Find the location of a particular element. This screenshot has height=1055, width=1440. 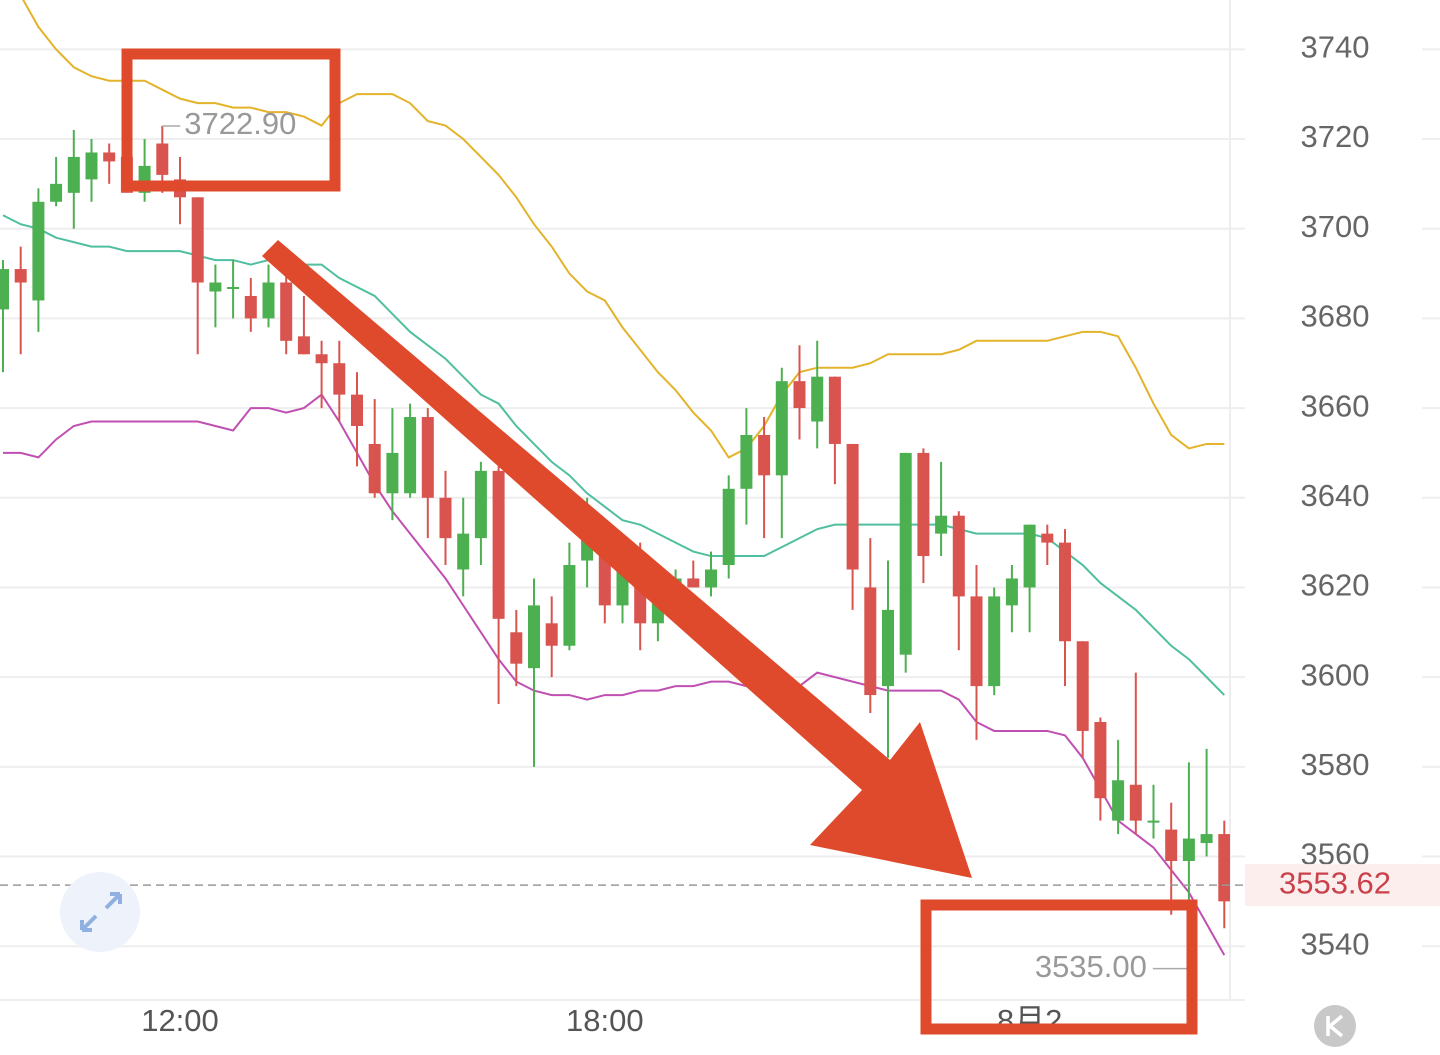

last-price-box is located at coordinates (1342, 885).